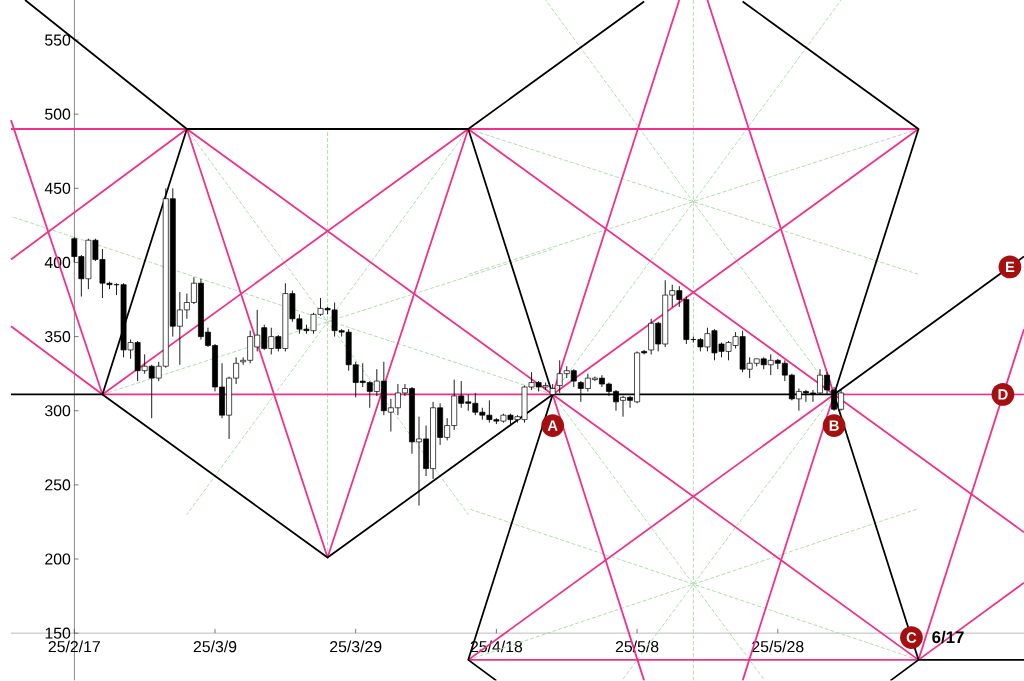 The height and width of the screenshot is (681, 1024). Describe the element at coordinates (356, 646) in the screenshot. I see `x-tick-label: 25/3/29` at that location.